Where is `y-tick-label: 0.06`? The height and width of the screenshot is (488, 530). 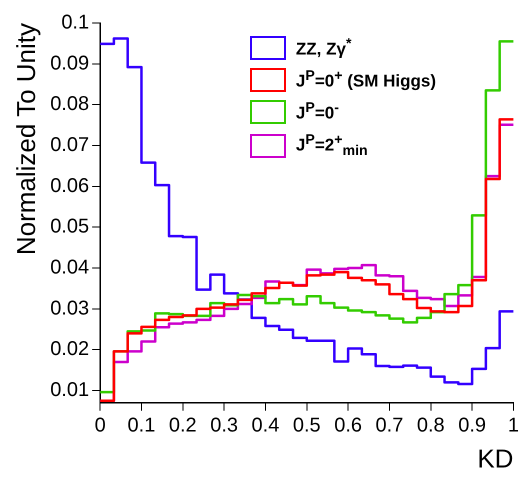
y-tick-label: 0.06 is located at coordinates (70, 185).